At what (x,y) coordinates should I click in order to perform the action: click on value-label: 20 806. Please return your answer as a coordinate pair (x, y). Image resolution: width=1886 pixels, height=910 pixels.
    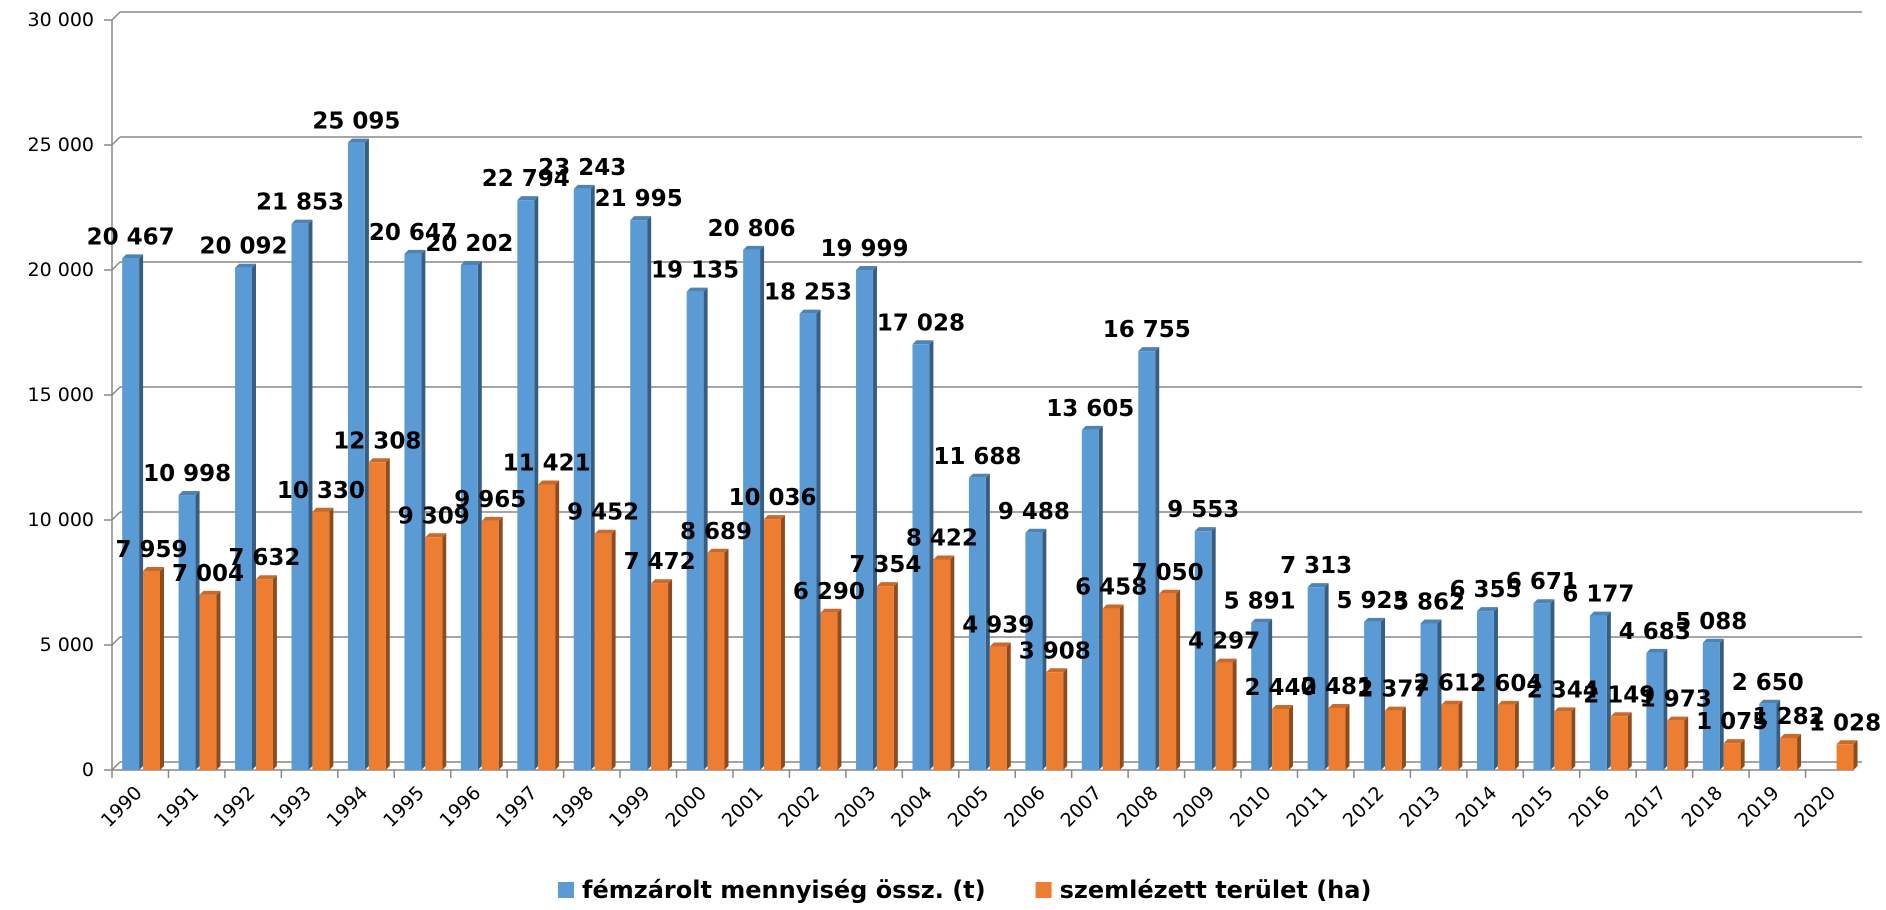
    Looking at the image, I should click on (752, 229).